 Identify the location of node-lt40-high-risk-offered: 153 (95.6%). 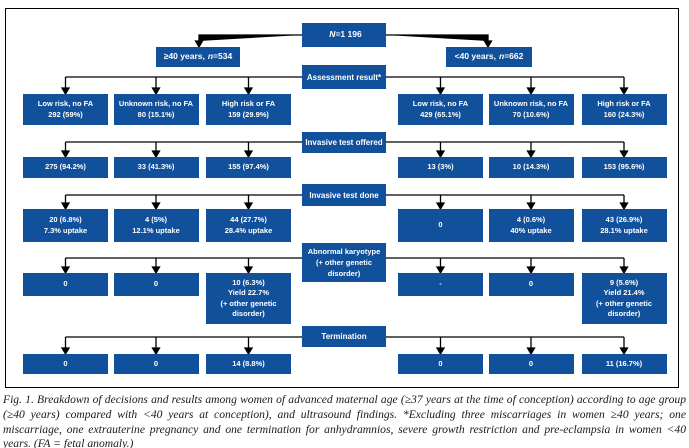
(624, 167).